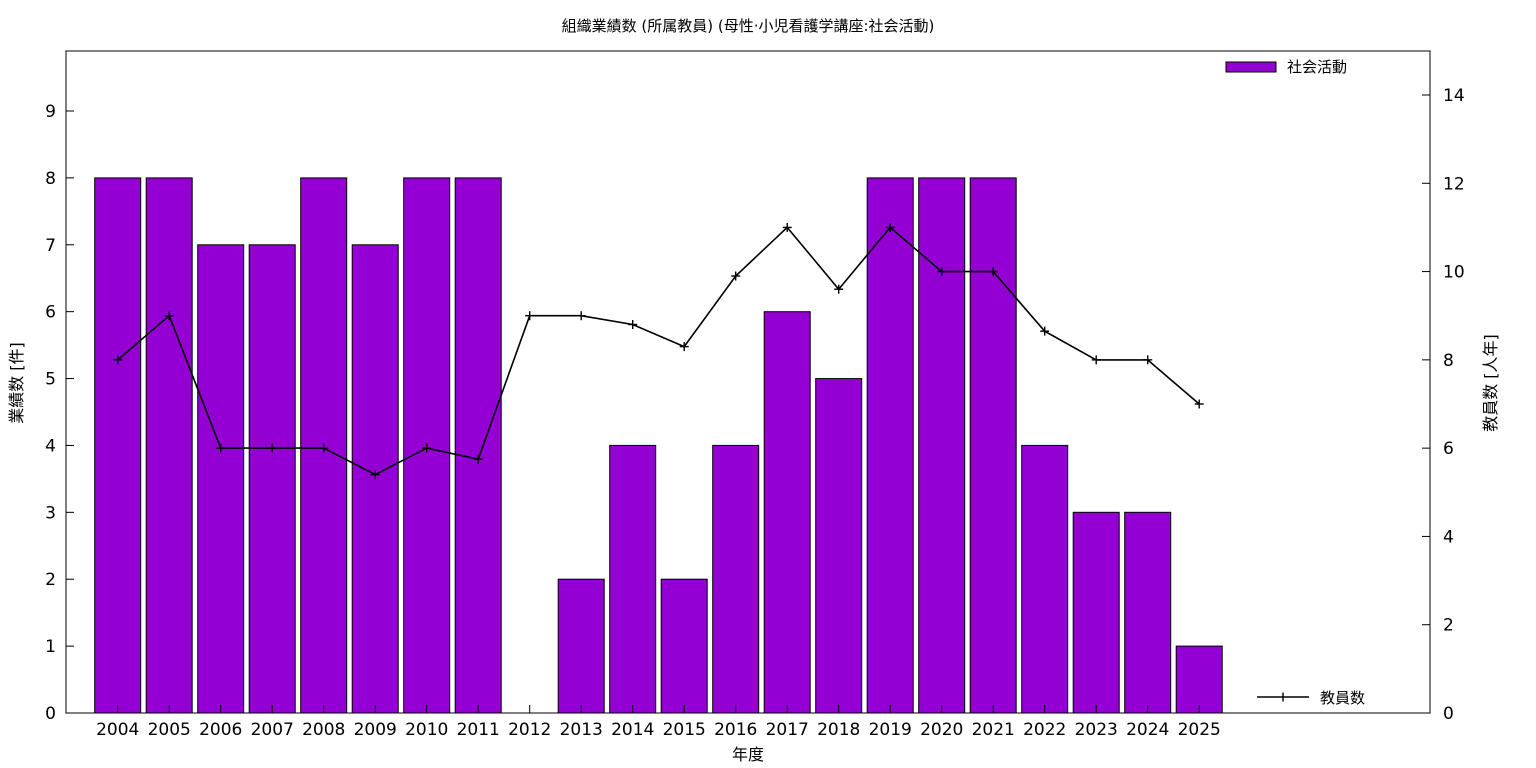  What do you see at coordinates (50, 513) in the screenshot?
I see `y-tick-label: 3` at bounding box center [50, 513].